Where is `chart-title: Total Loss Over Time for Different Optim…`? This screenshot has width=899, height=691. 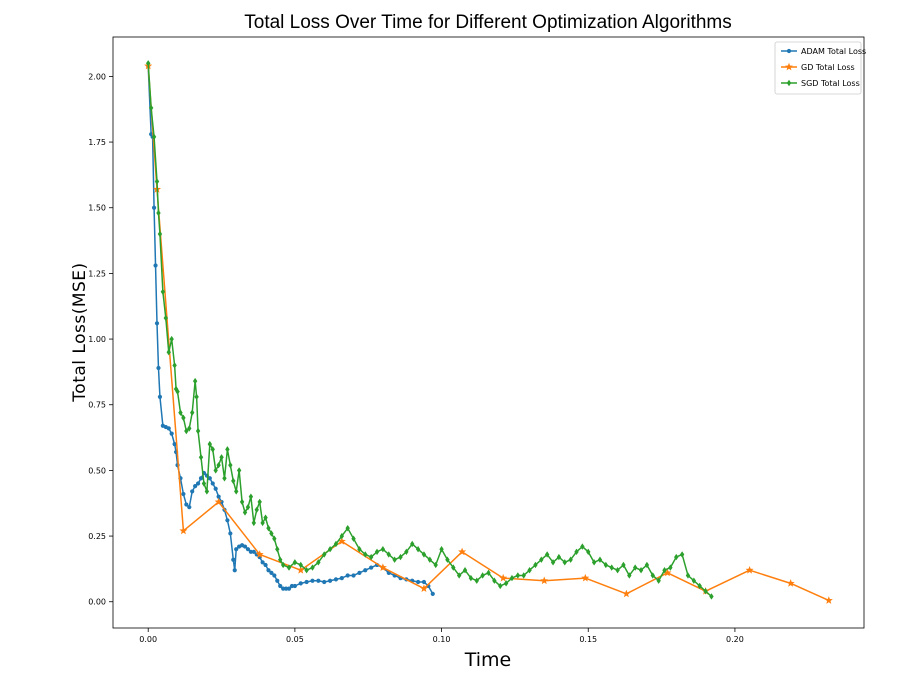
chart-title: Total Loss Over Time for Different Optim… is located at coordinates (488, 22).